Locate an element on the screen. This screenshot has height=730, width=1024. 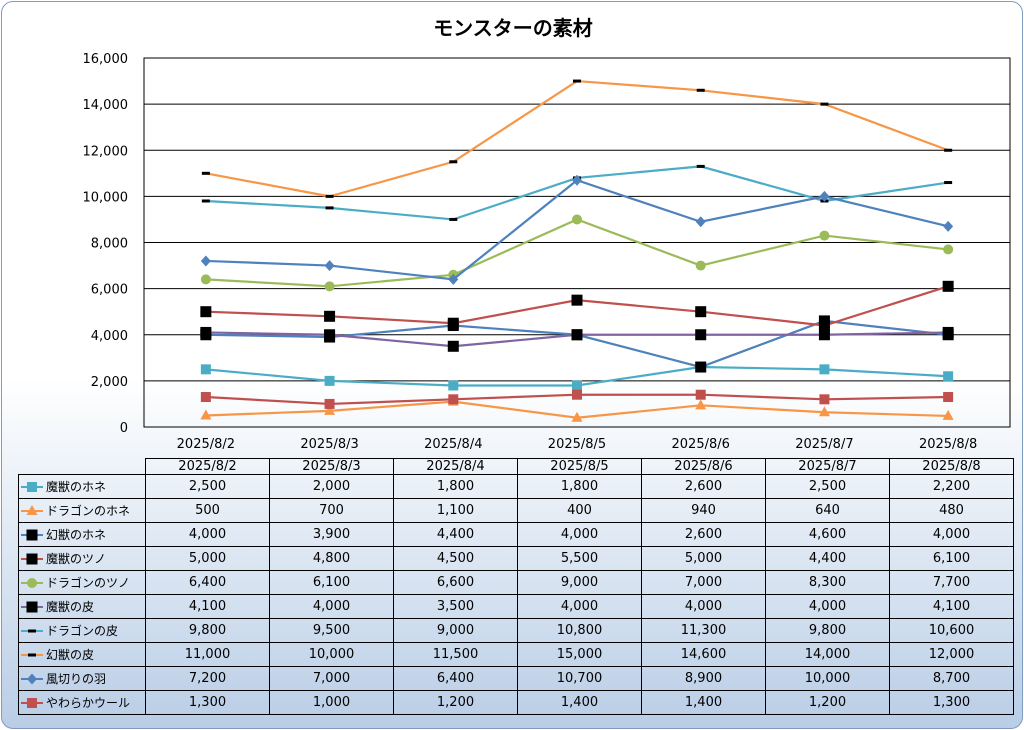
table-cell: 4,600 is located at coordinates (827, 534).